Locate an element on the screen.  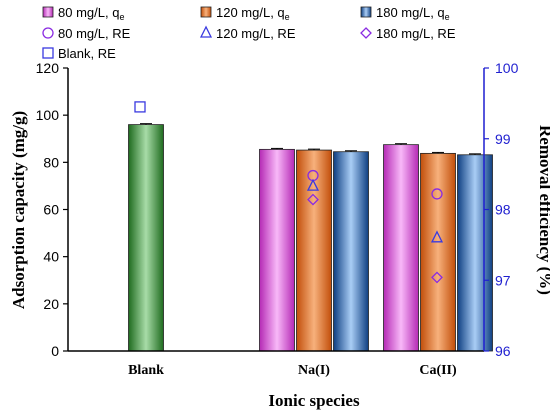
error-bars-layer is located at coordinates (310, 139).